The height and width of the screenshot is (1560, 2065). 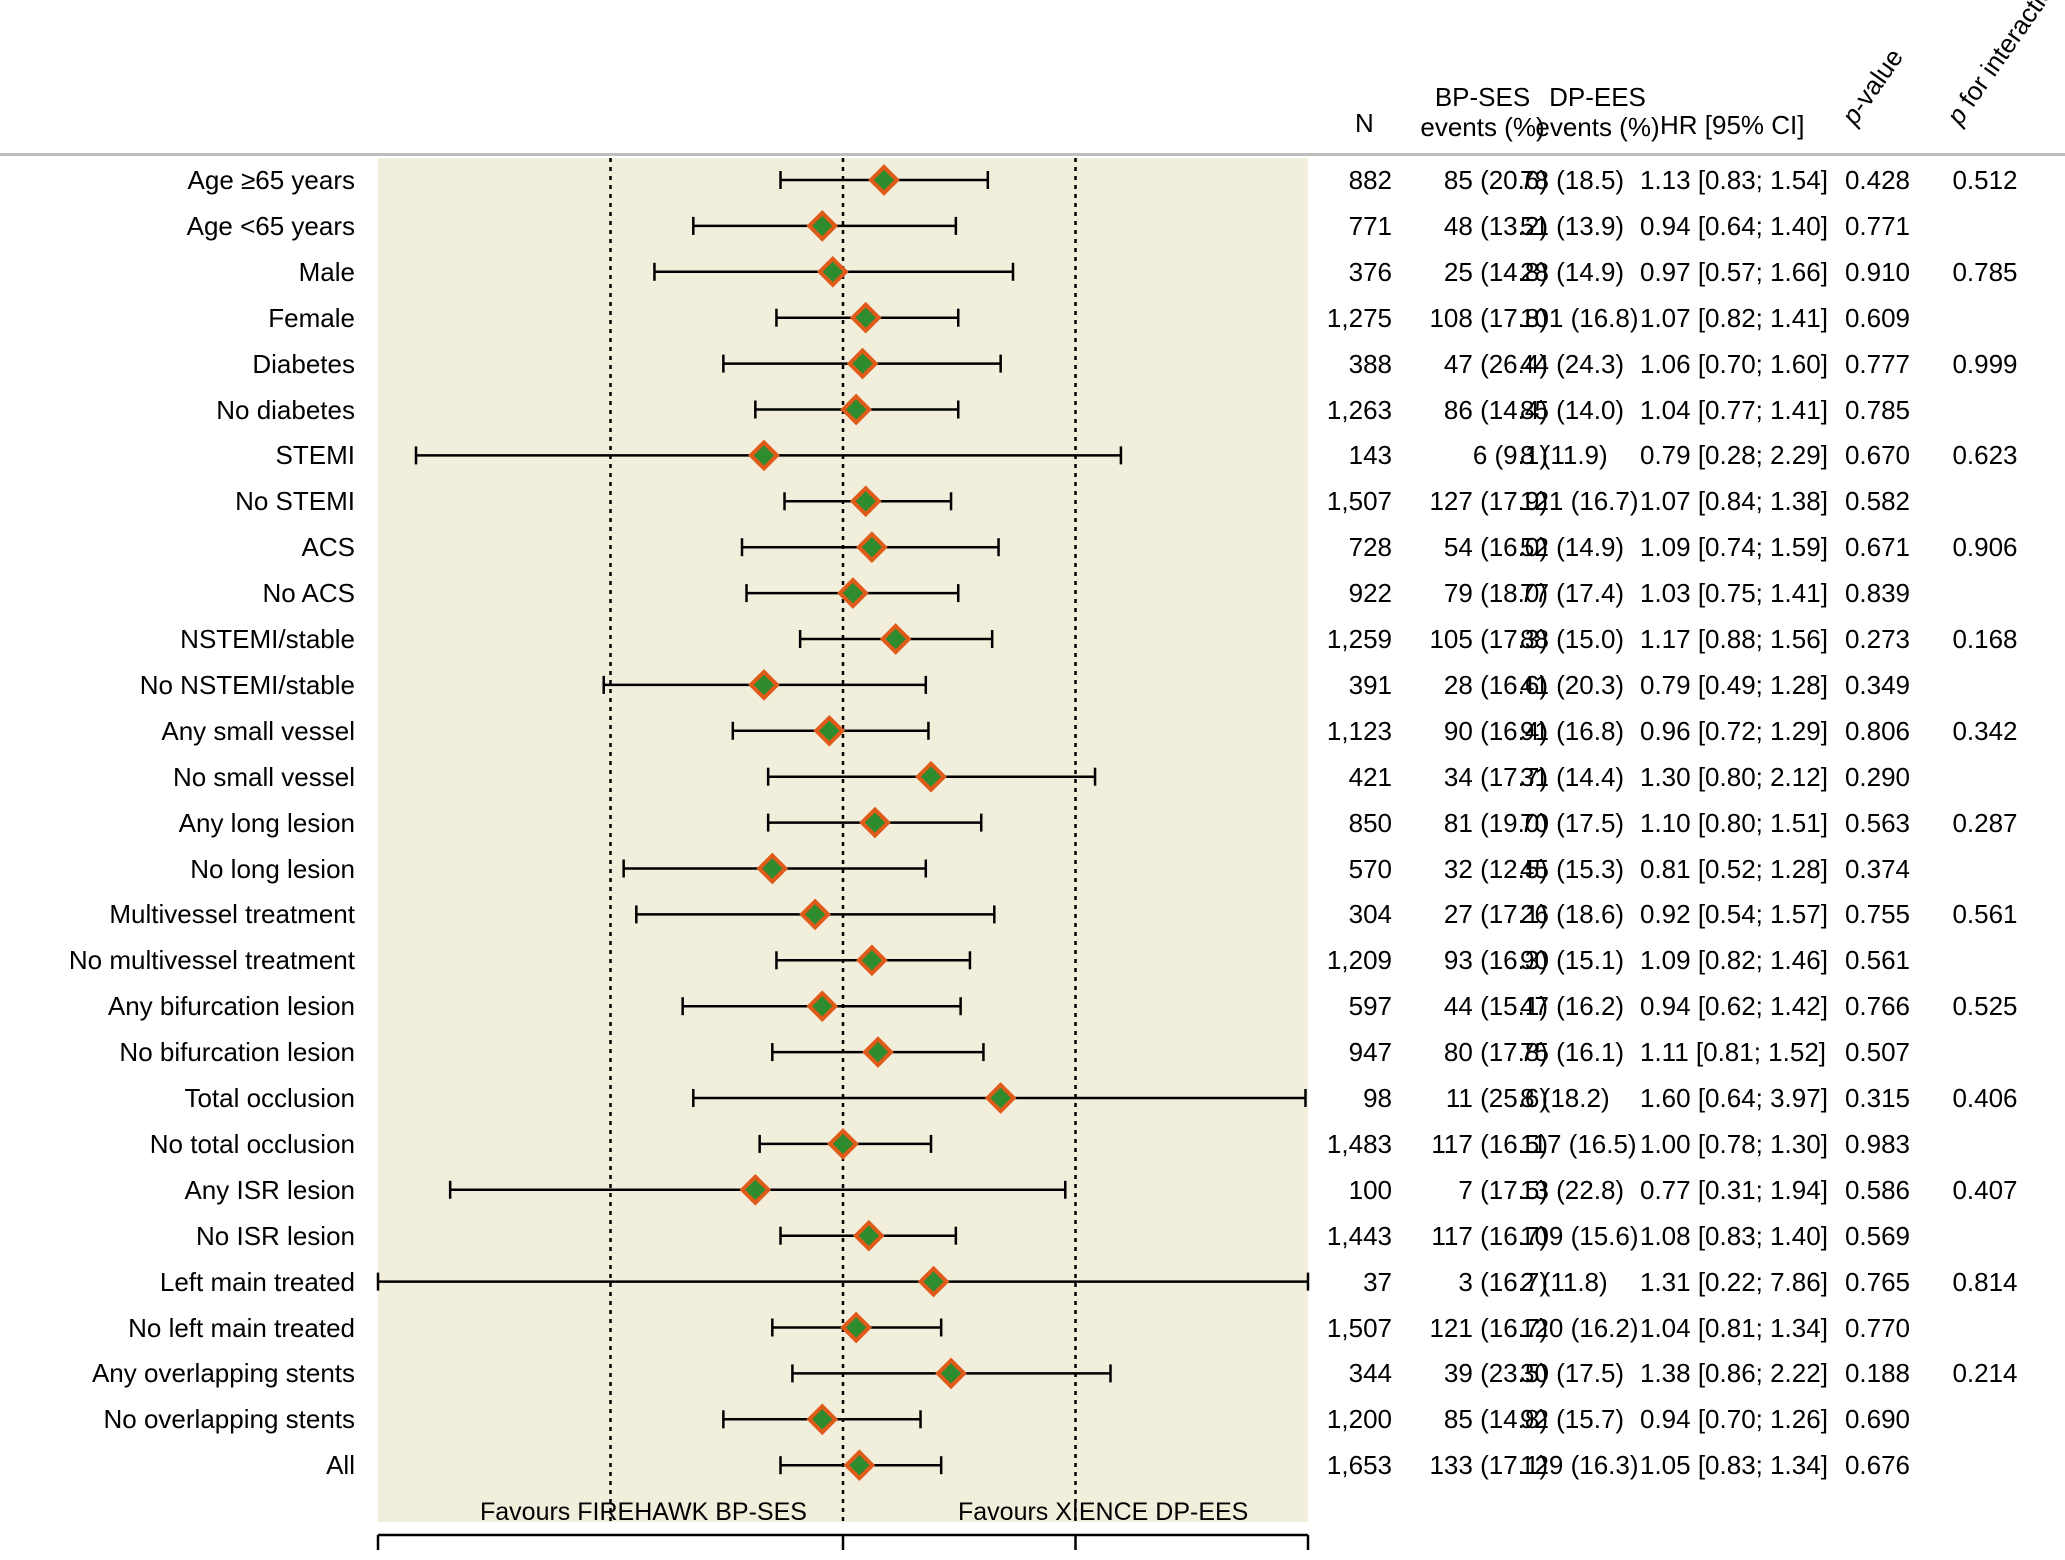 I want to click on cell-dp-ees: 70 (17.5), so click(x=1572, y=822).